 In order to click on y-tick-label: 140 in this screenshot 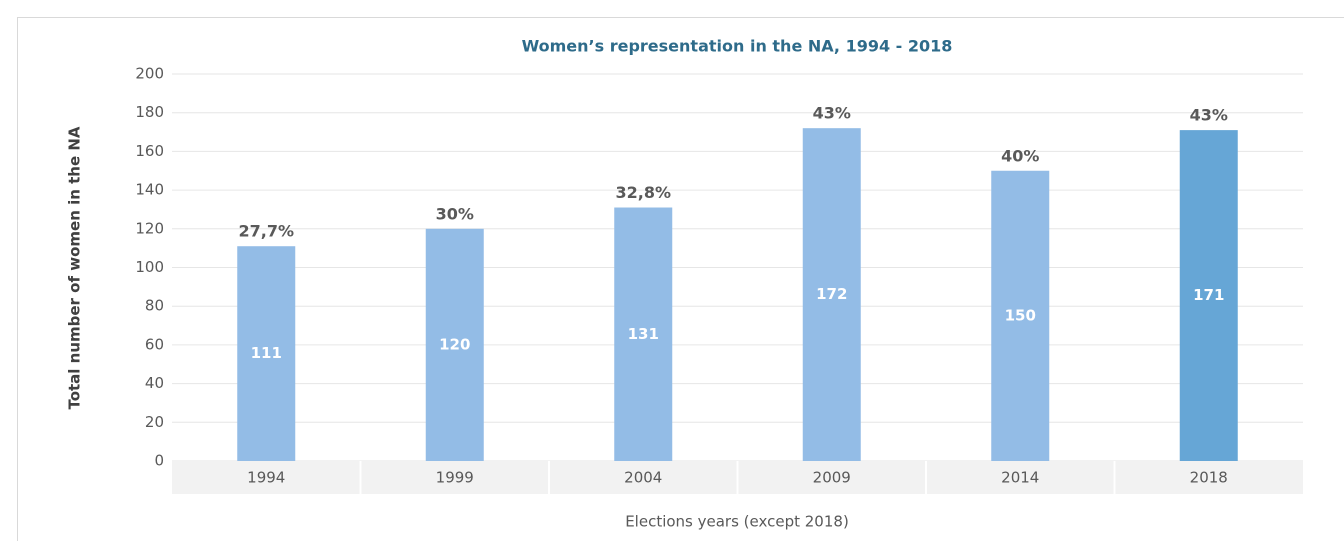, I will do `click(149, 190)`.